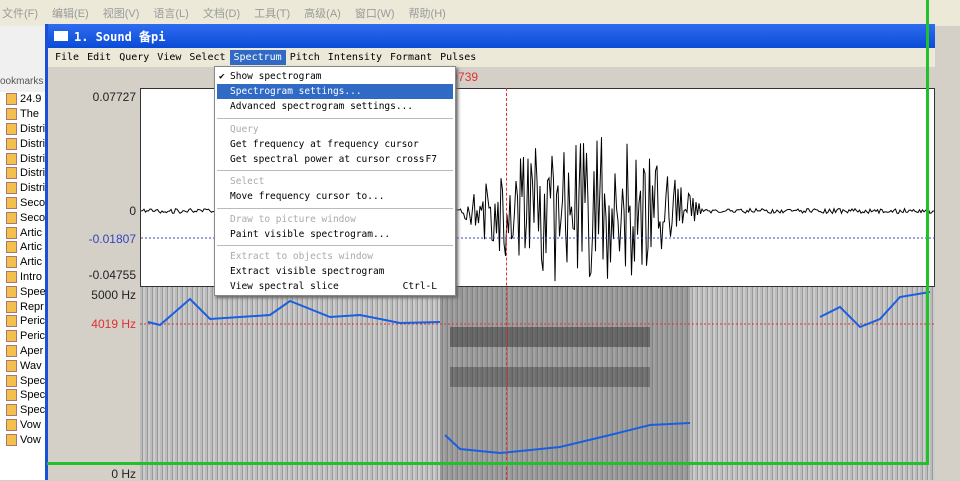 The width and height of the screenshot is (960, 481). I want to click on menu-item: ✔ Show spectrogram, so click(335, 76).